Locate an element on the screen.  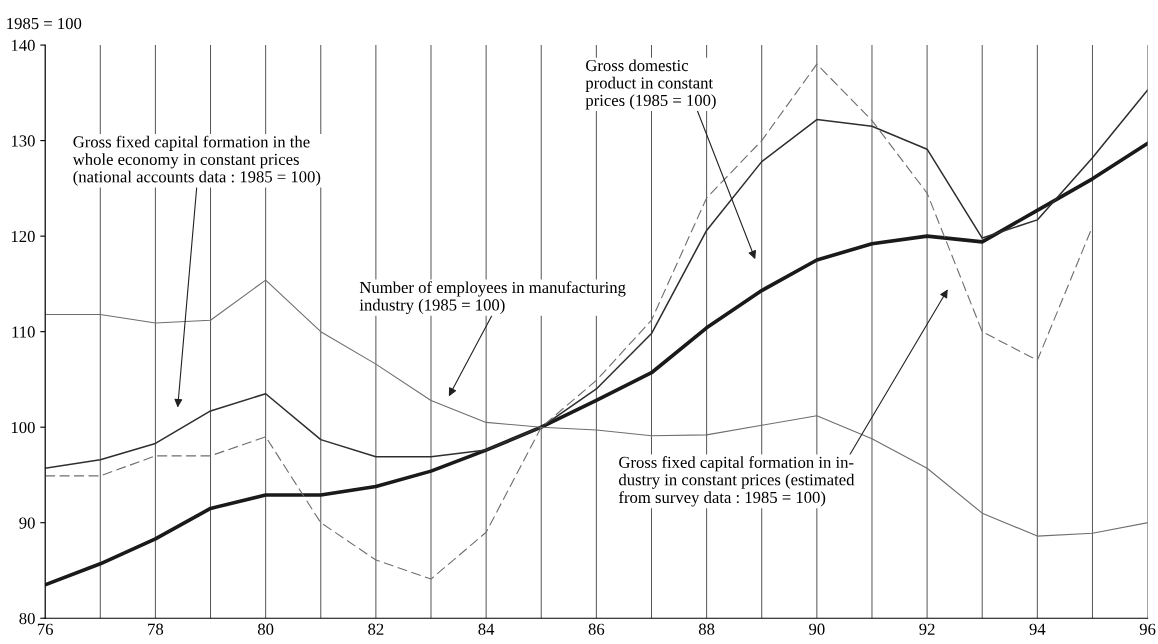
annotation: Gross domestic product in constant prices (1985 = 100) is located at coordinates (650, 84).